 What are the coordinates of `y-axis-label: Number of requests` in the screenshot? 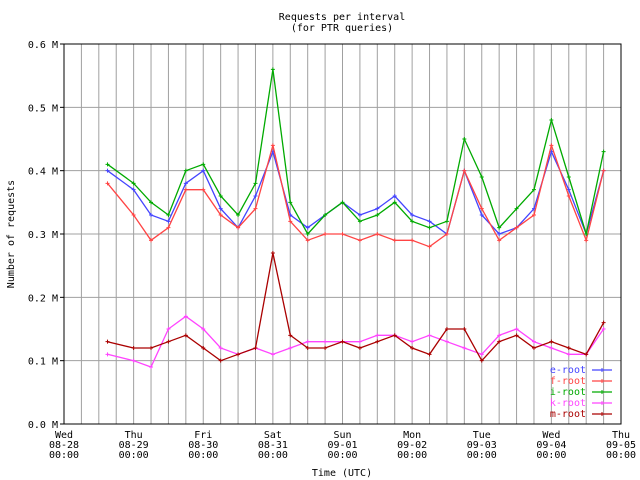 It's located at (11, 234).